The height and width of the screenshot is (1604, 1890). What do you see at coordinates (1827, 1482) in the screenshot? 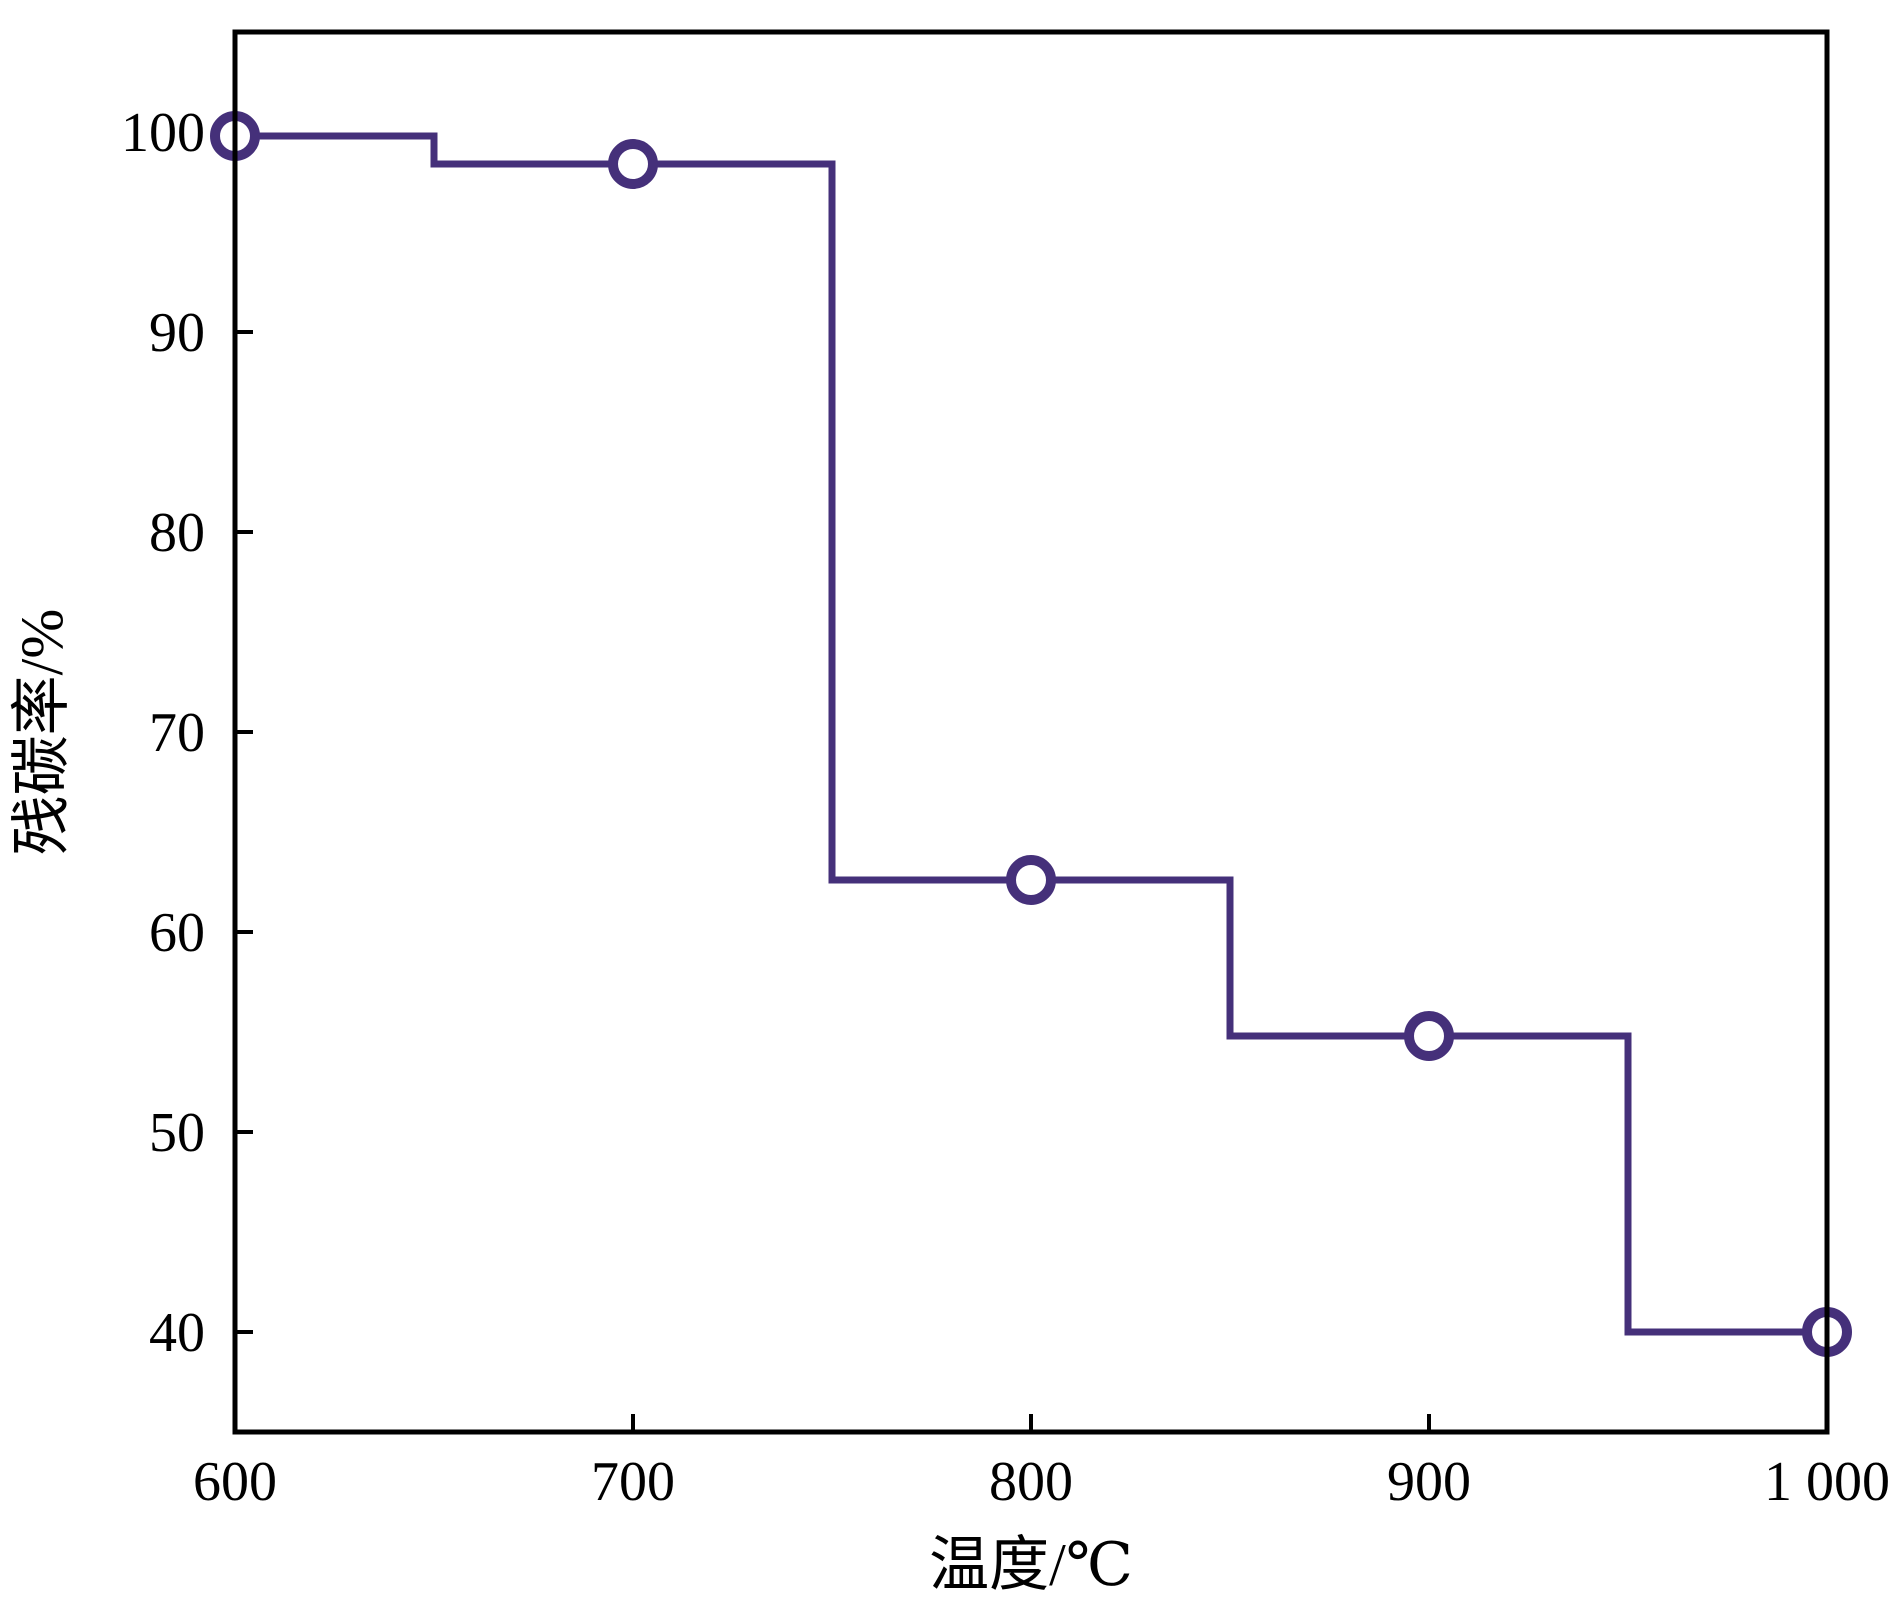
I see `x-tick-label: 1 000` at bounding box center [1827, 1482].